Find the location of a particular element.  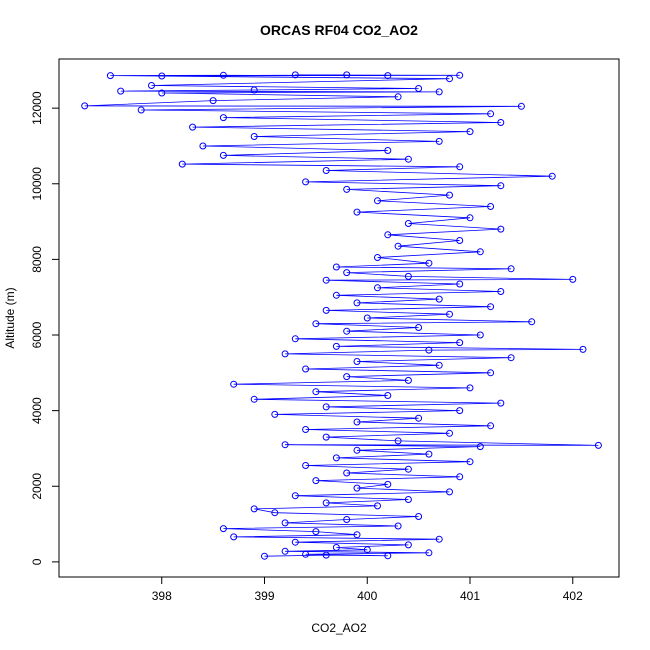

y-tick-label: 6000 is located at coordinates (37, 334).